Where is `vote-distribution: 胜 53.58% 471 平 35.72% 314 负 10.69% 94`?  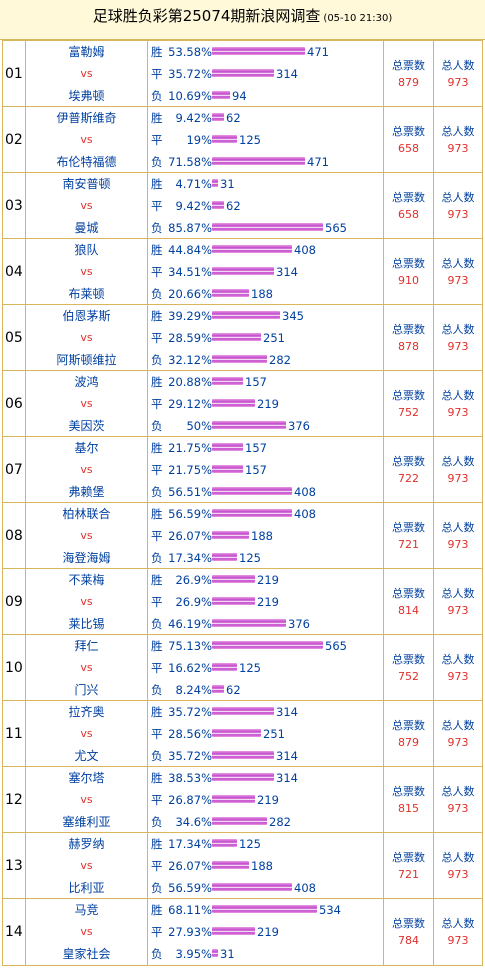 vote-distribution: 胜 53.58% 471 平 35.72% 314 负 10.69% 94 is located at coordinates (266, 73).